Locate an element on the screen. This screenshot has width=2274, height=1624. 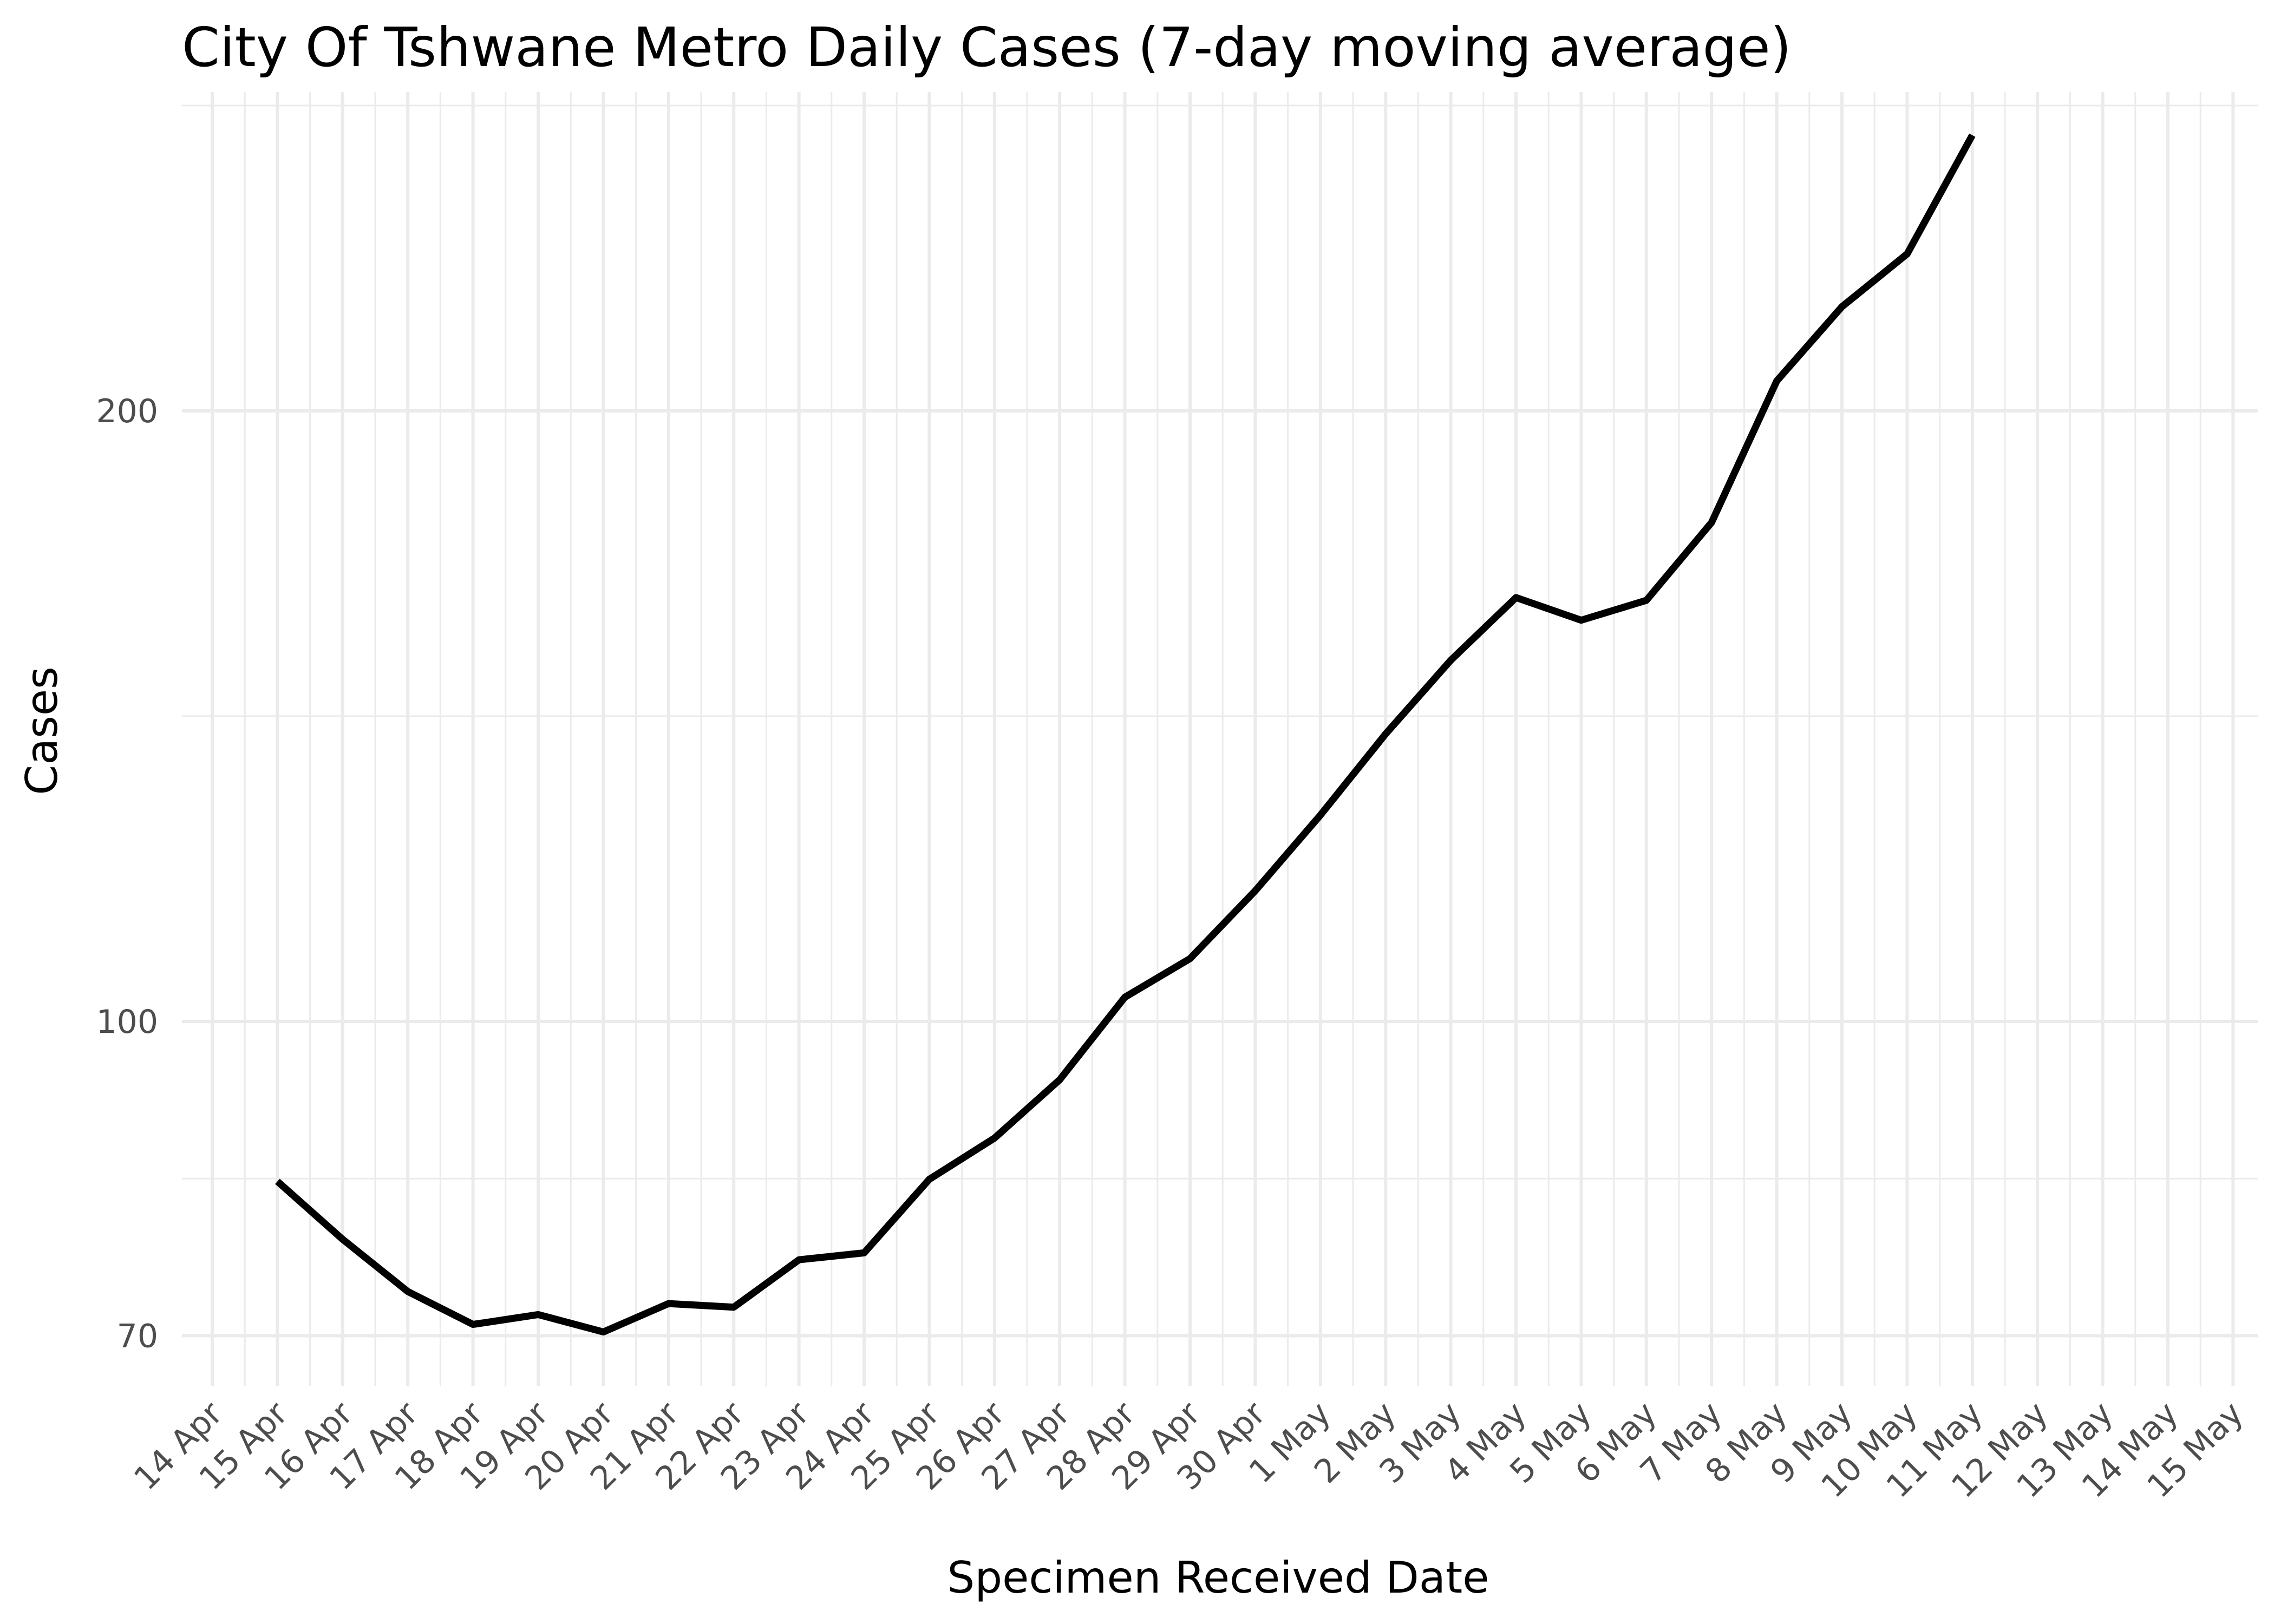
y-tick-label: 70 is located at coordinates (138, 1336).